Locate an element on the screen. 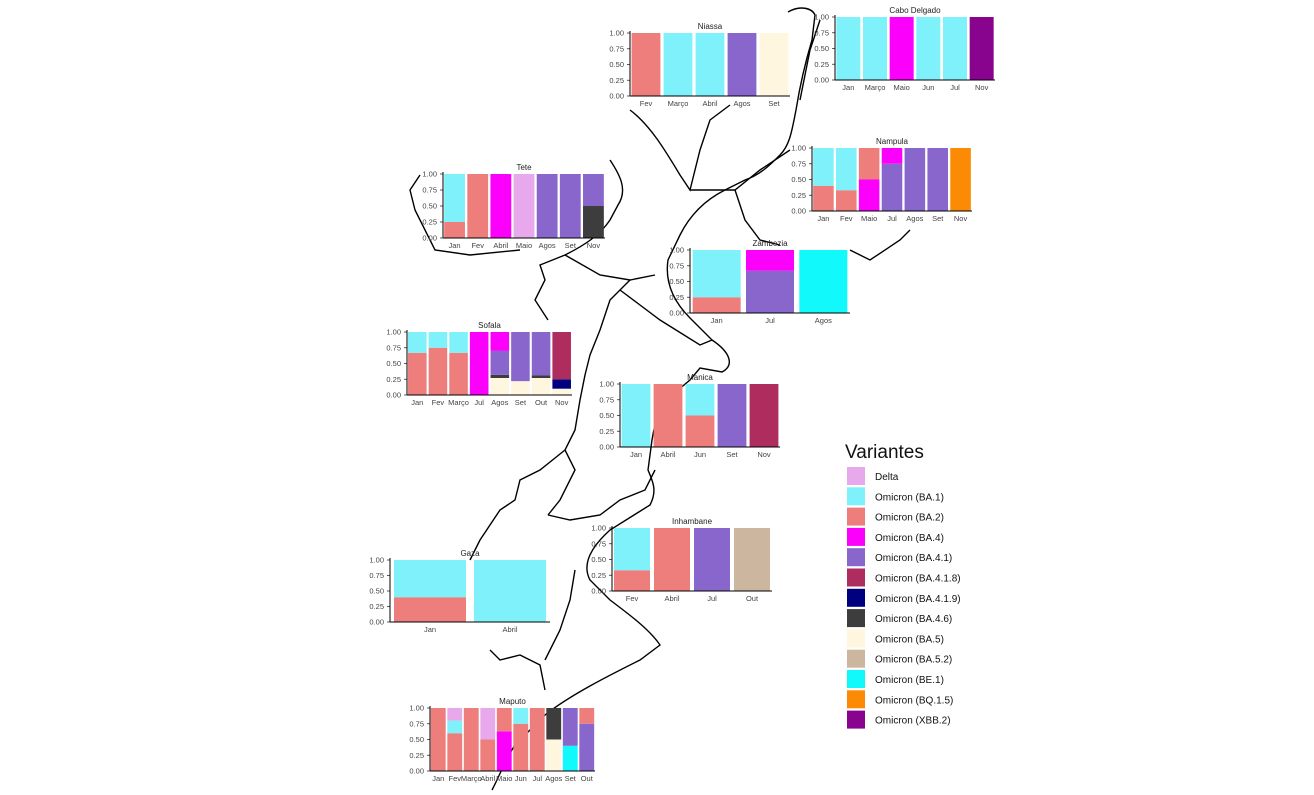 The image size is (1314, 795). legend-label: Omicron (BE.1) is located at coordinates (909, 680).